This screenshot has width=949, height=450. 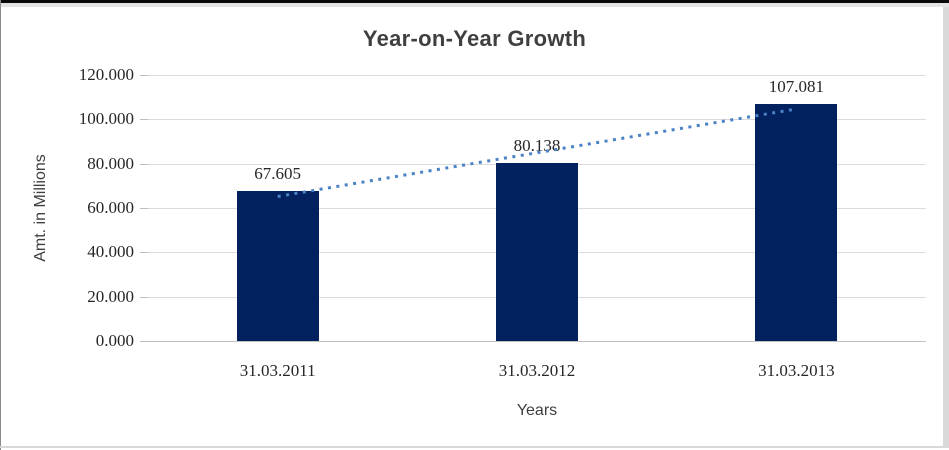 I want to click on window-left-border, so click(x=0, y=225).